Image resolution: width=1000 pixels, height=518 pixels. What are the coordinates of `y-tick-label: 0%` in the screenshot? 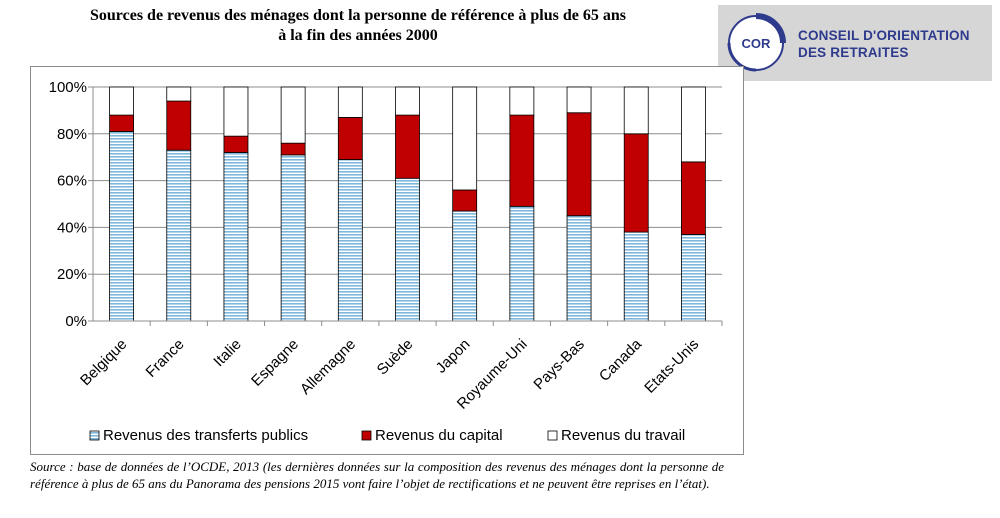 It's located at (76, 321).